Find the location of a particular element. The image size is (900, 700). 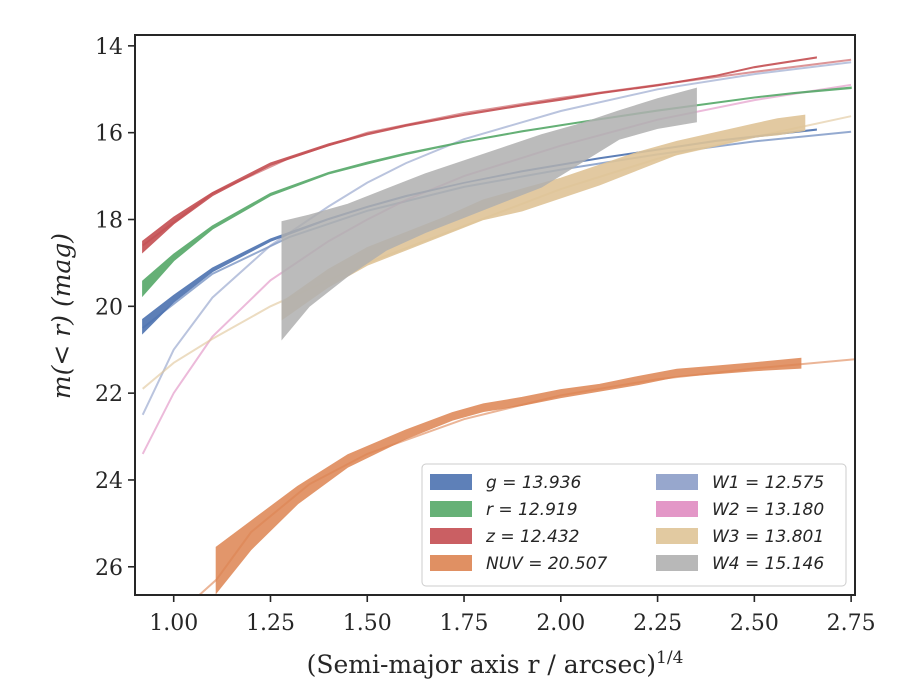

y-tick-label: 26 is located at coordinates (109, 568).